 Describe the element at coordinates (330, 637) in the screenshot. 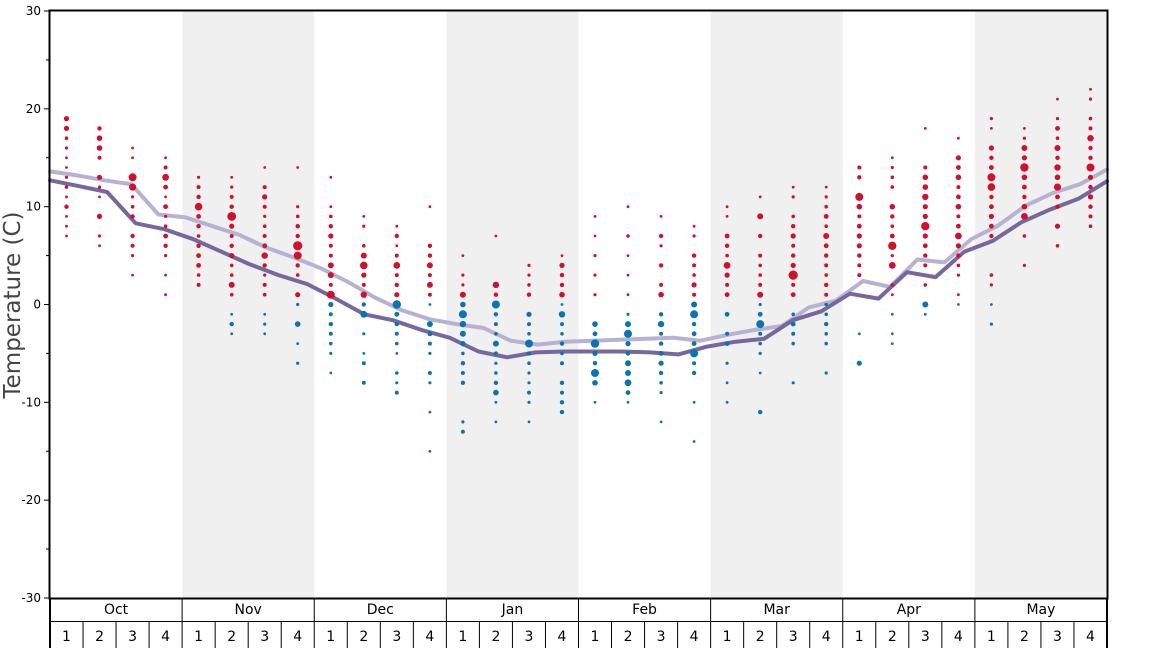

I see `week-label: 1` at that location.